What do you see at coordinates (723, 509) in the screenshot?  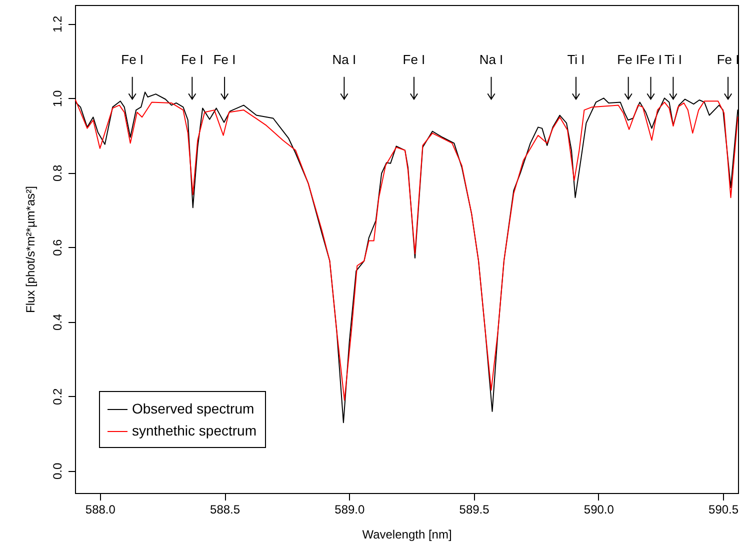 I see `x-tick-label: 590.5` at bounding box center [723, 509].